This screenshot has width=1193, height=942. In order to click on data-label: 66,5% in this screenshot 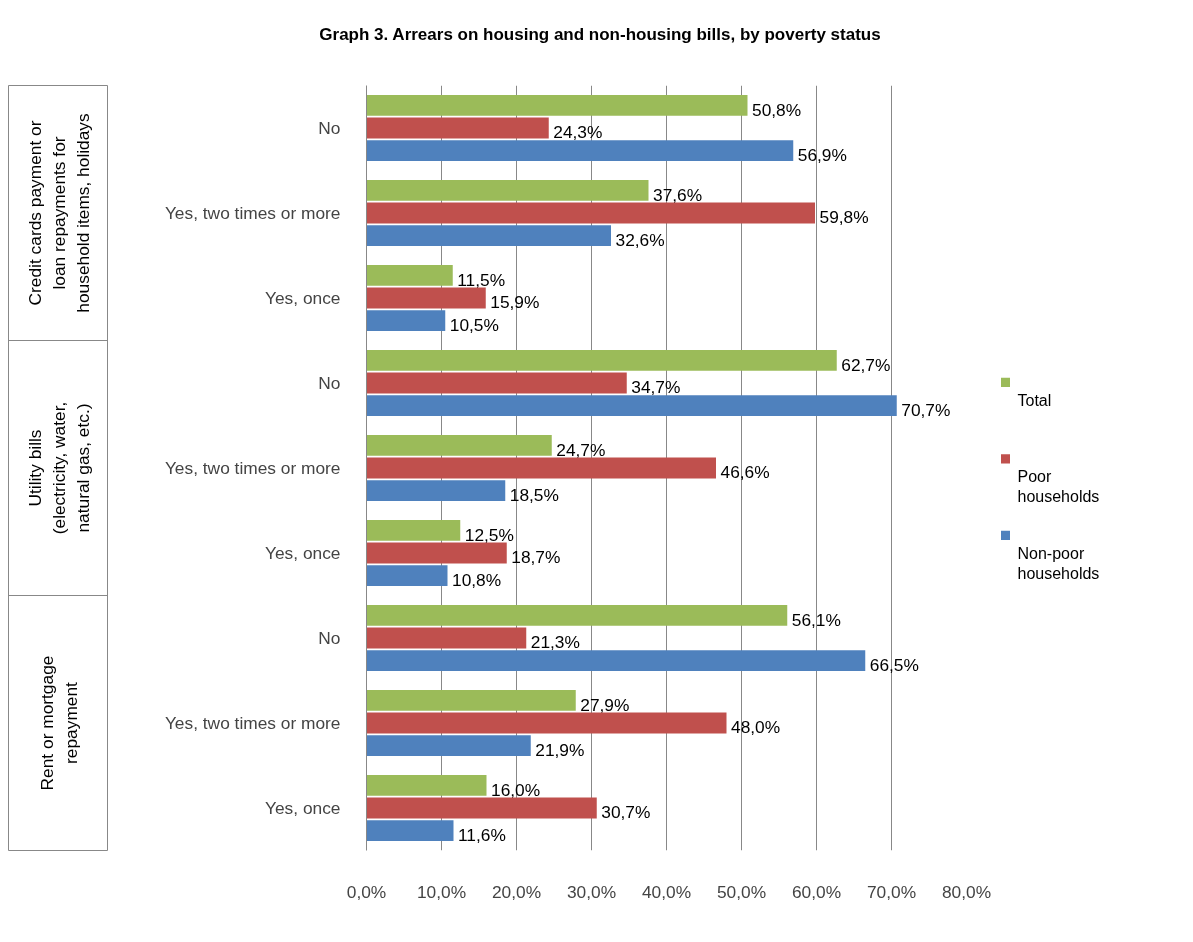, I will do `click(894, 664)`.